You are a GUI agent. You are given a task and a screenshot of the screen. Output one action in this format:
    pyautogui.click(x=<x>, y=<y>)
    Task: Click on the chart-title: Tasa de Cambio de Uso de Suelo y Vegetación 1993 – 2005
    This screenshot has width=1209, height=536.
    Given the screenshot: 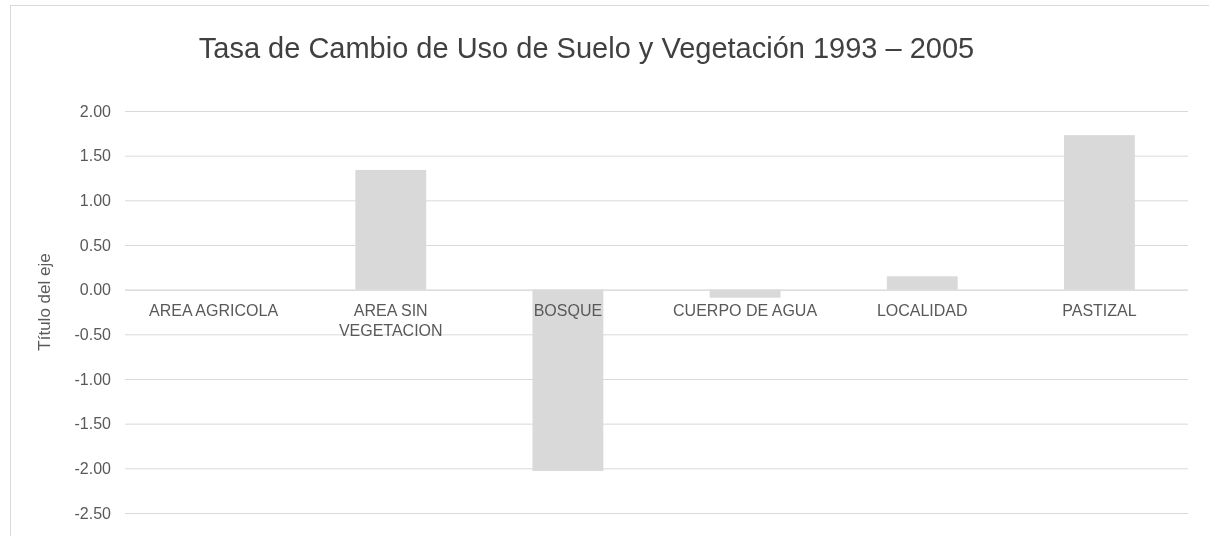 What is the action you would take?
    pyautogui.click(x=586, y=48)
    